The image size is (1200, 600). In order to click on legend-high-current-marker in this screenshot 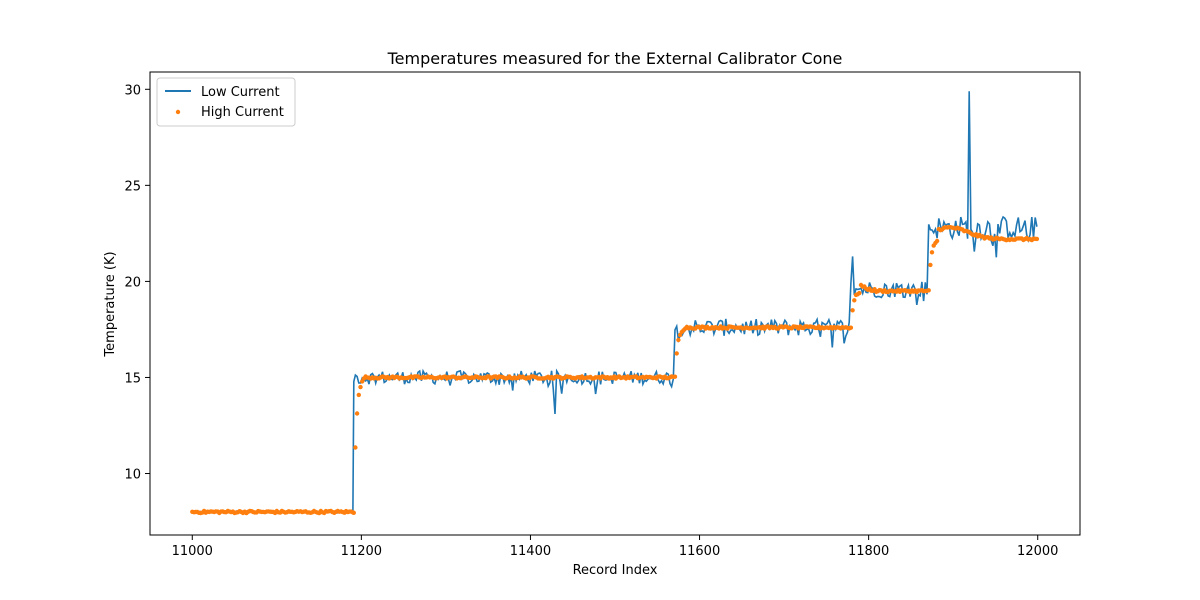, I will do `click(178, 112)`.